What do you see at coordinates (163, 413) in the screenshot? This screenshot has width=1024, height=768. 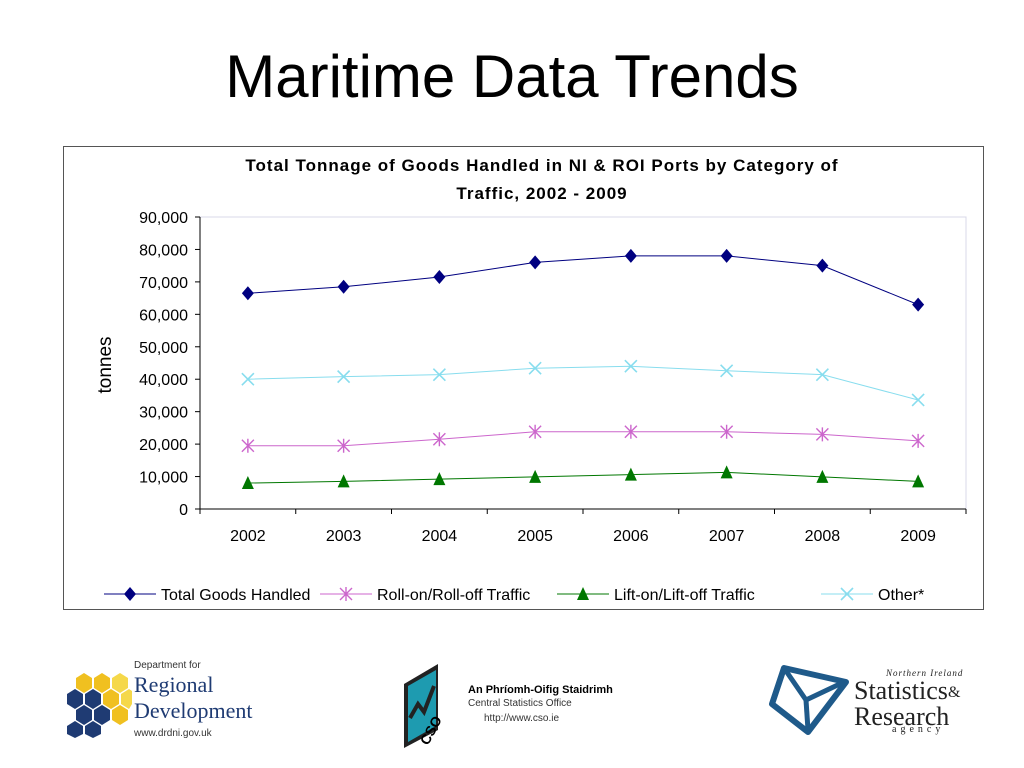 I see `y-tick-label: 30,000` at bounding box center [163, 413].